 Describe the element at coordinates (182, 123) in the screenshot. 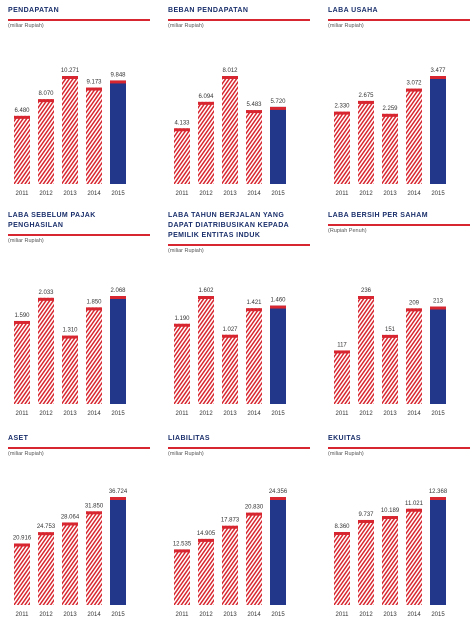

I see `value-label: 4.133` at that location.